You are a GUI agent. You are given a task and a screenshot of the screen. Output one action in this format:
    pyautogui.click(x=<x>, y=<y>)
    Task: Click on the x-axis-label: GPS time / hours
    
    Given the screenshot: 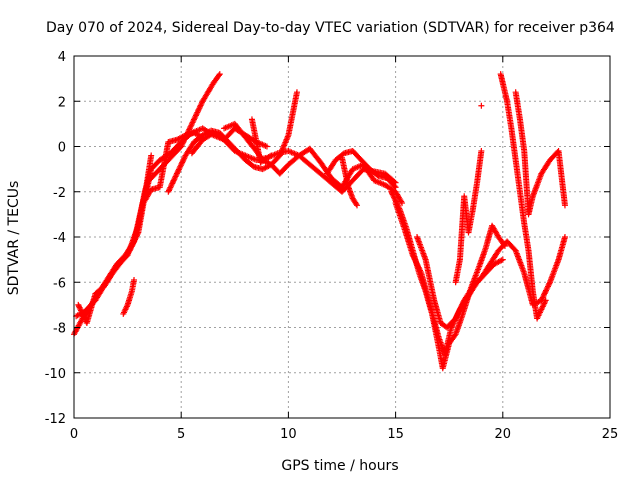 What is the action you would take?
    pyautogui.click(x=339, y=466)
    